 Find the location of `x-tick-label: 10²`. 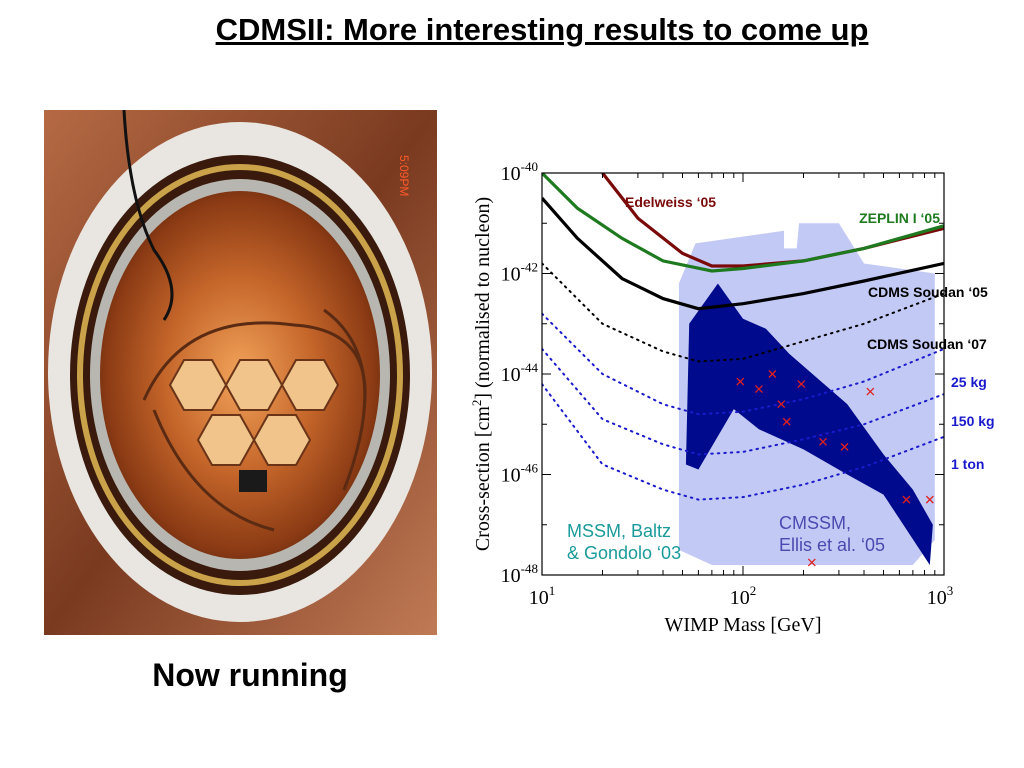

x-tick-label: 10² is located at coordinates (743, 596).